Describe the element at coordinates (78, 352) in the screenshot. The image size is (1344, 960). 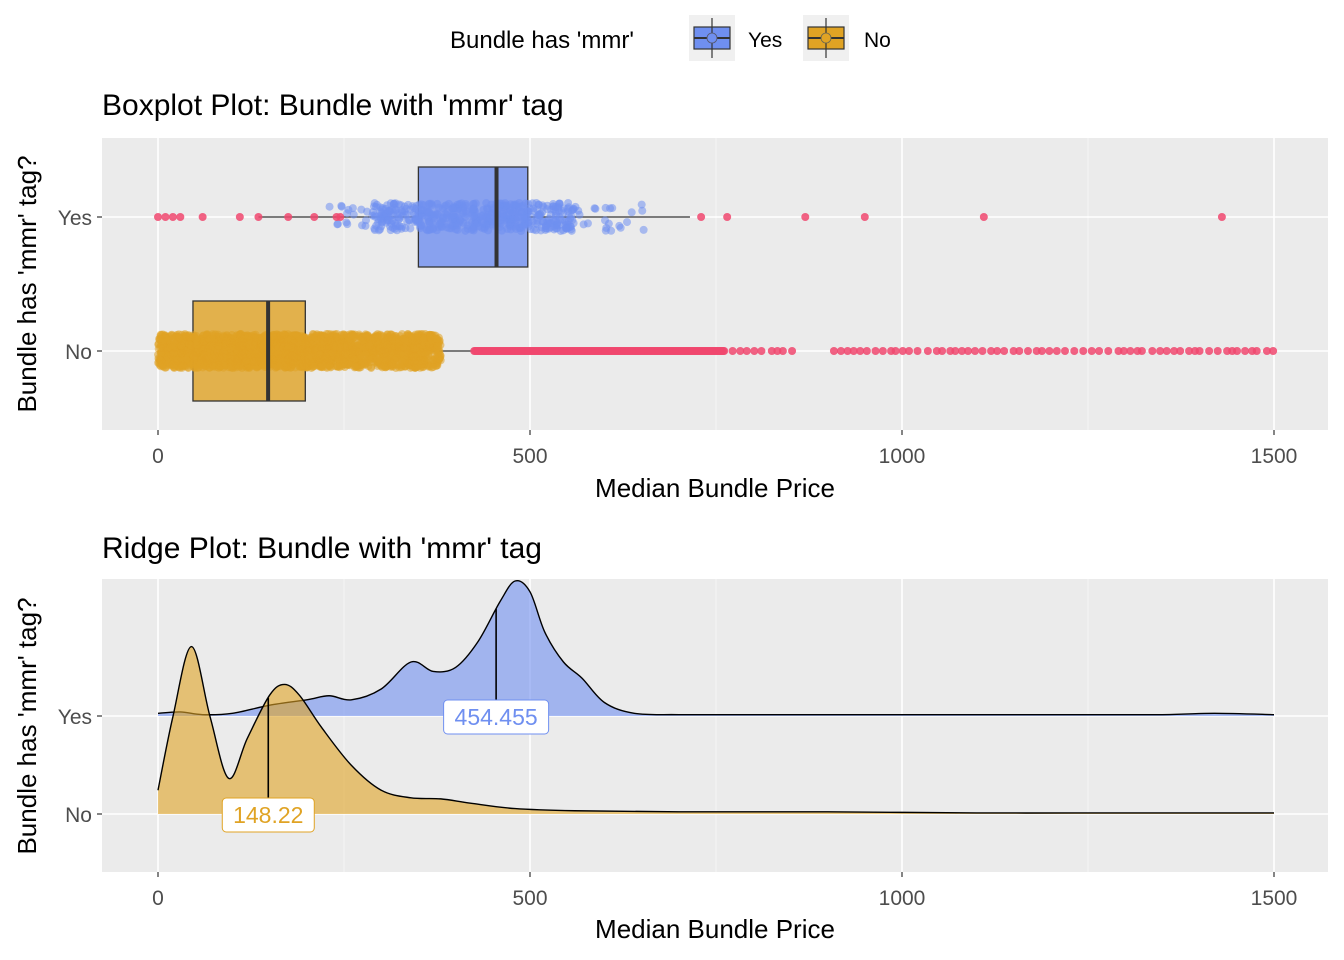
I see `boxplot-ytick-label: No` at that location.